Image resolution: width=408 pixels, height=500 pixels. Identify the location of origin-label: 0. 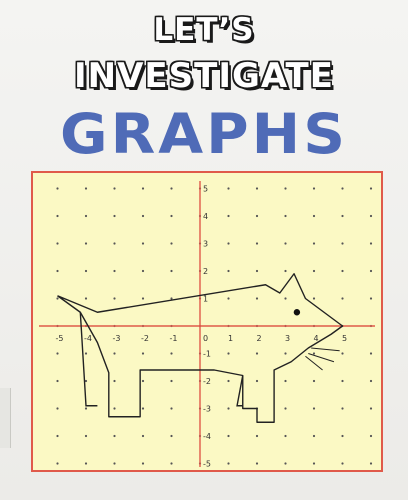
(205, 338).